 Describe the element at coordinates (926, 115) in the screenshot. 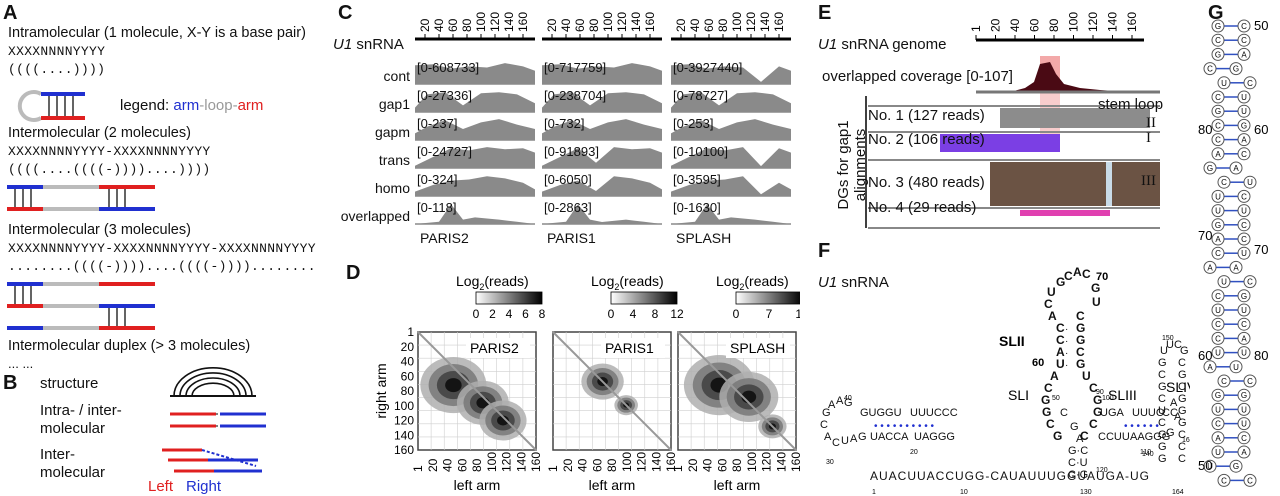

I see `dg1-label: No. 1 (127 reads)` at that location.